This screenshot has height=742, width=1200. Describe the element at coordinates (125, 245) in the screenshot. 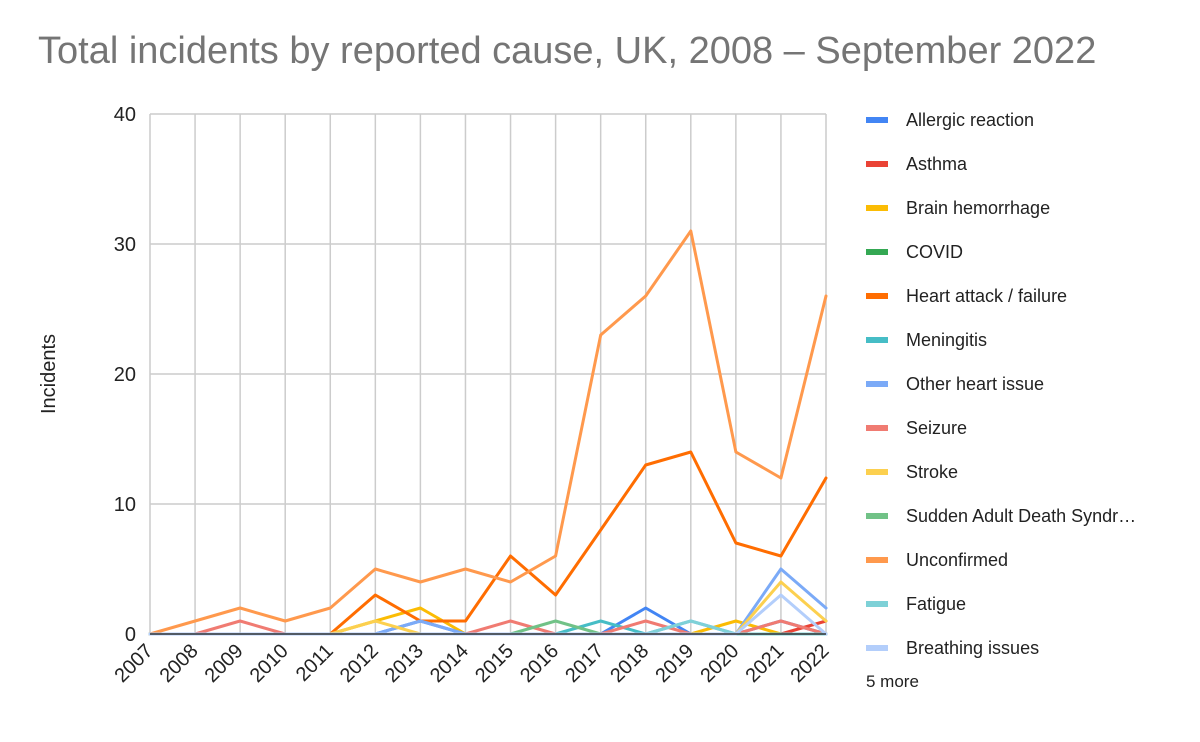

I see `y-tick-label: 30` at that location.